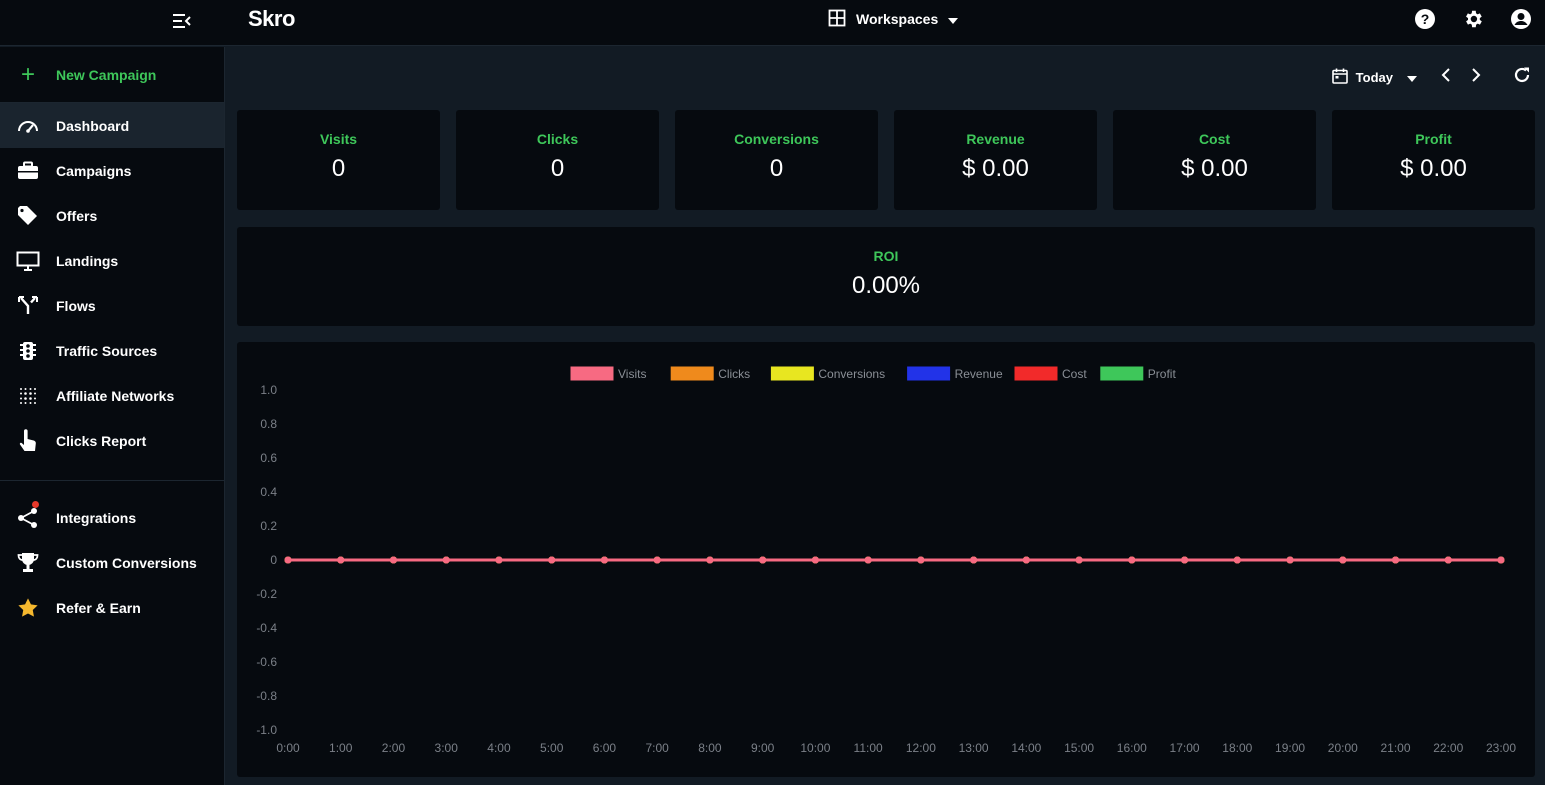  Describe the element at coordinates (1521, 19) in the screenshot. I see `account-user-icon` at that location.